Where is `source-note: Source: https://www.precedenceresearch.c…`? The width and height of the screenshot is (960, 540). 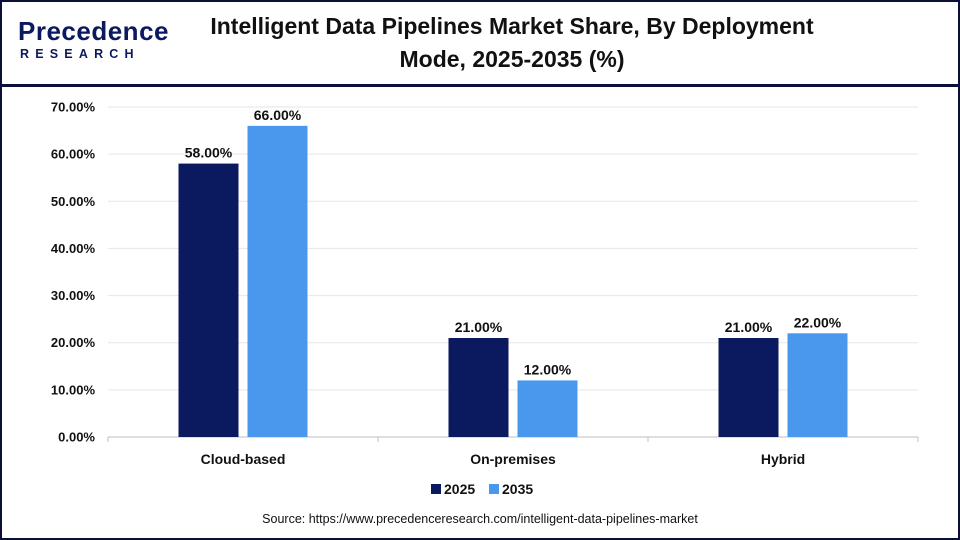
source-note: Source: https://www.precedenceresearch.c… is located at coordinates (480, 519).